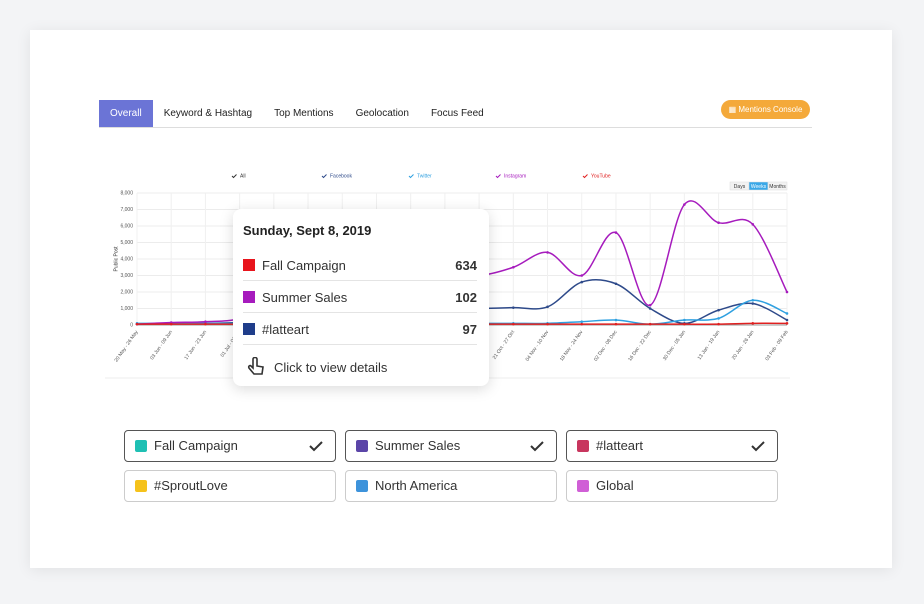 This screenshot has width=924, height=604. Describe the element at coordinates (640, 345) in the screenshot. I see `x-tick-label: 16 Dec - 22 Dec` at that location.